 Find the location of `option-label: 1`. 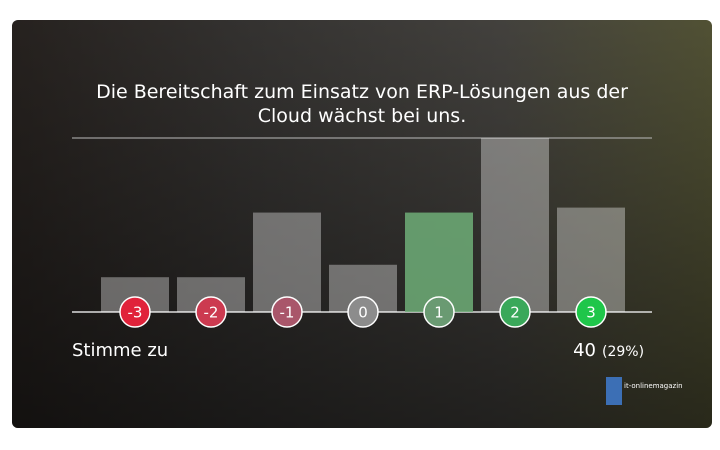

option-label: 1 is located at coordinates (439, 313).